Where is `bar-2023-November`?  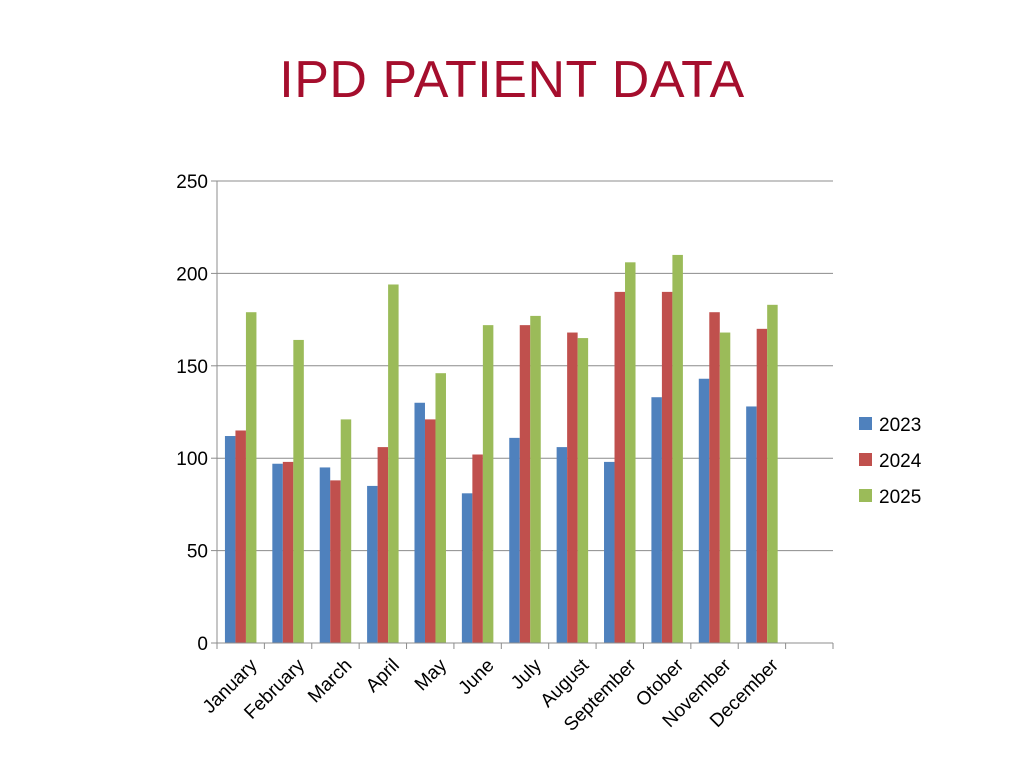
bar-2023-November is located at coordinates (704, 510).